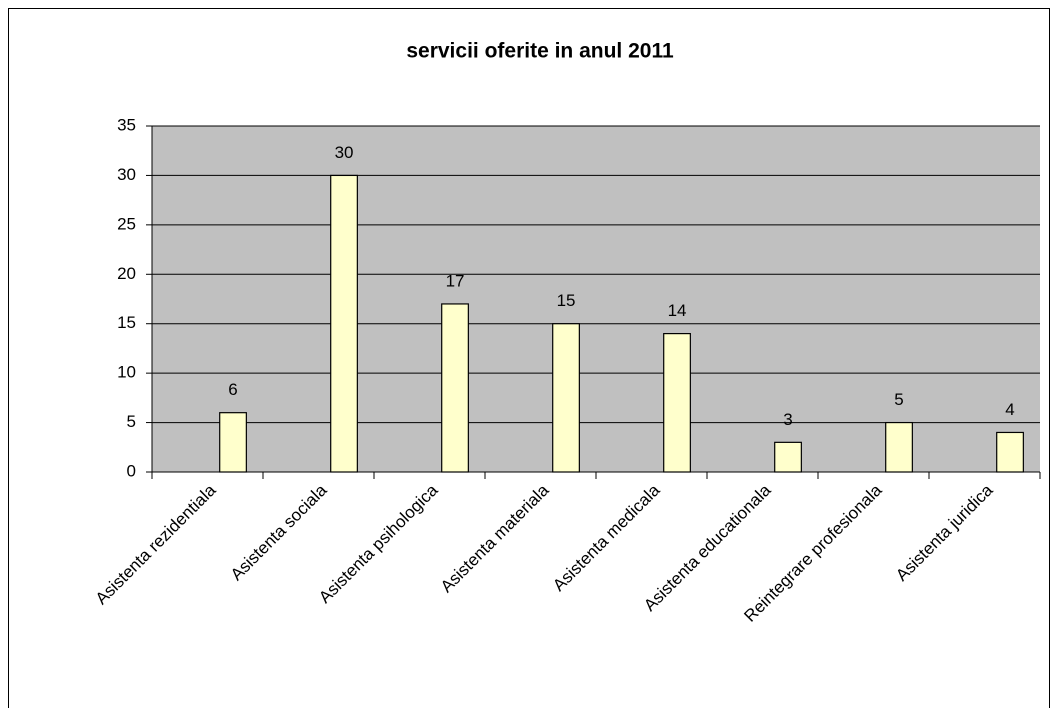  I want to click on data-label: 15, so click(566, 300).